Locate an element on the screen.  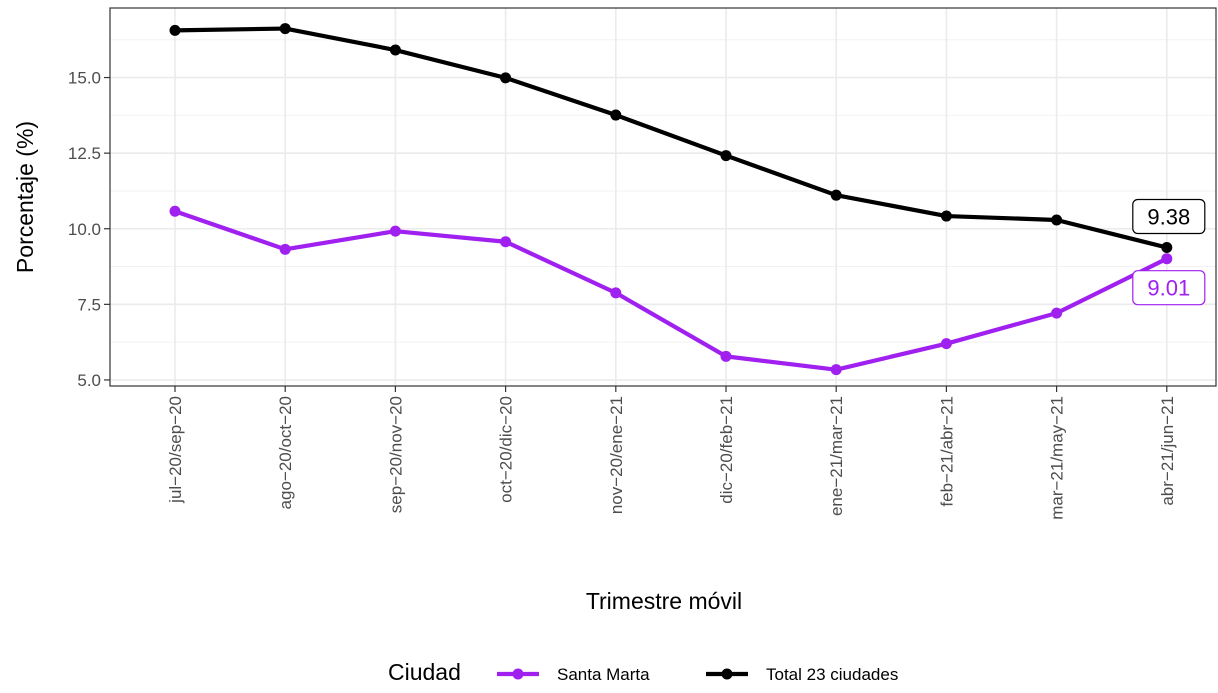
x-tick-label: sep−20/nov−20 is located at coordinates (395, 454).